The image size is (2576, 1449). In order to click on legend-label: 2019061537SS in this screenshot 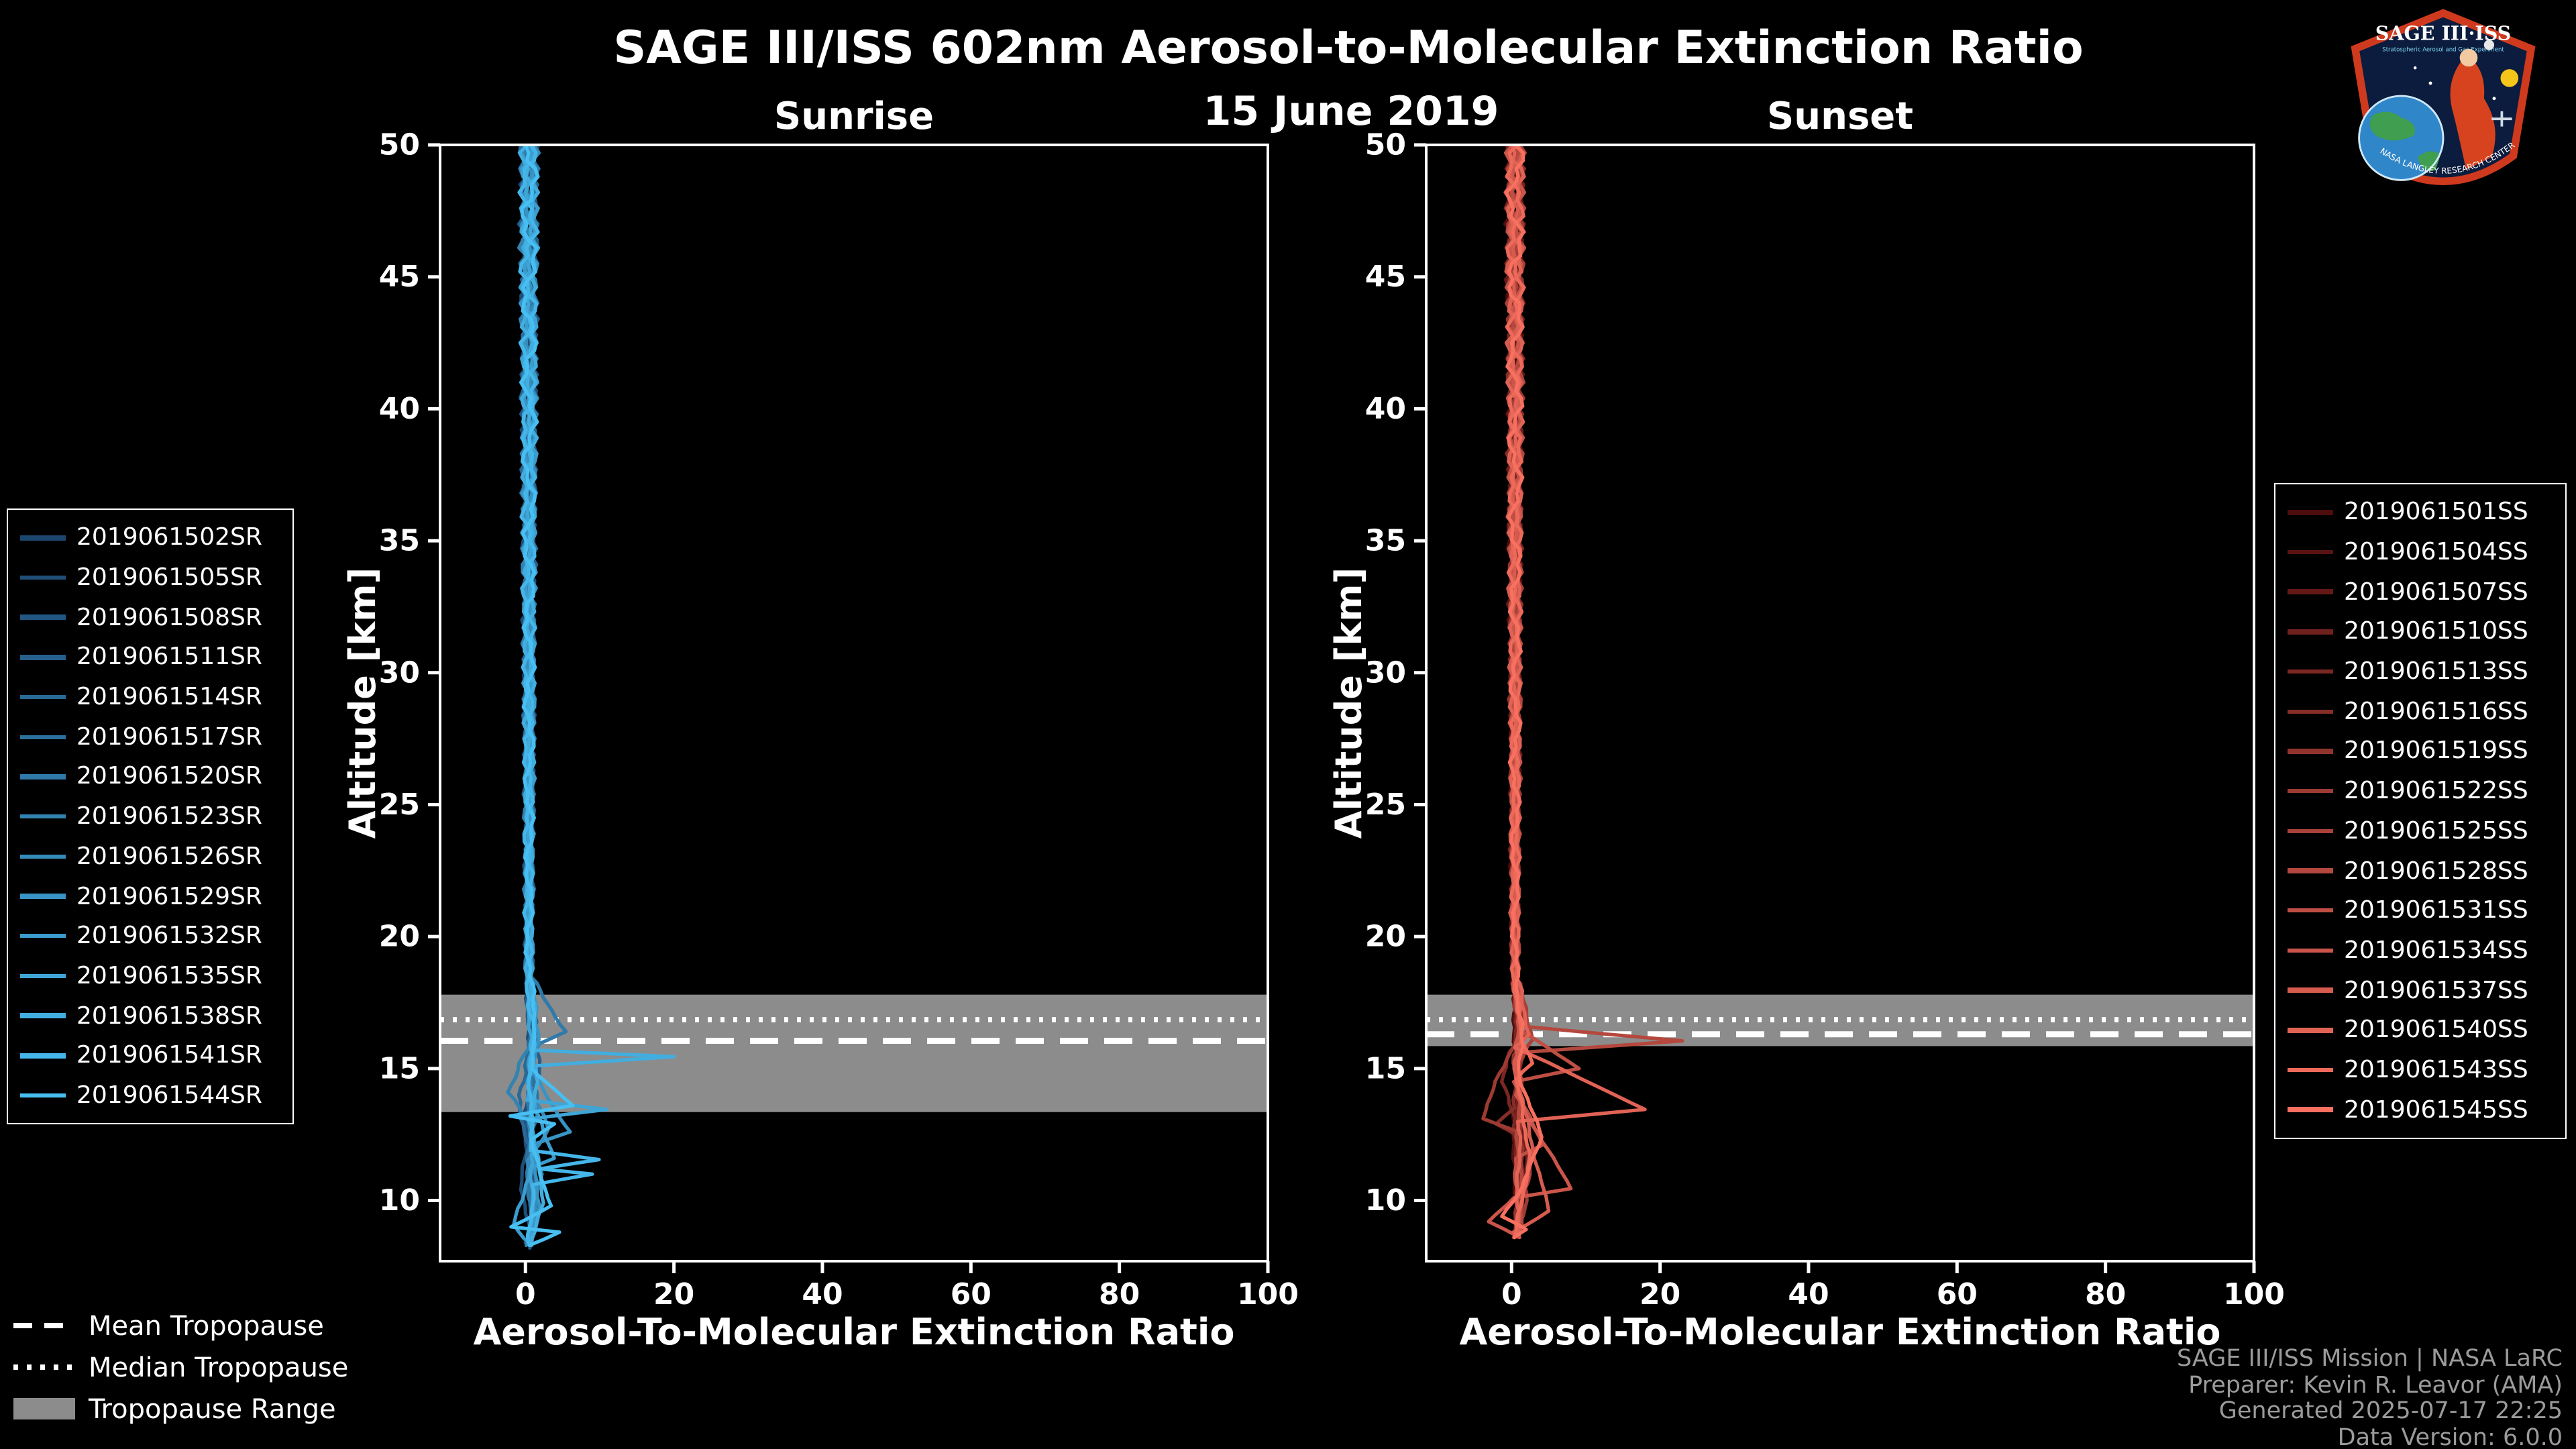, I will do `click(2436, 990)`.